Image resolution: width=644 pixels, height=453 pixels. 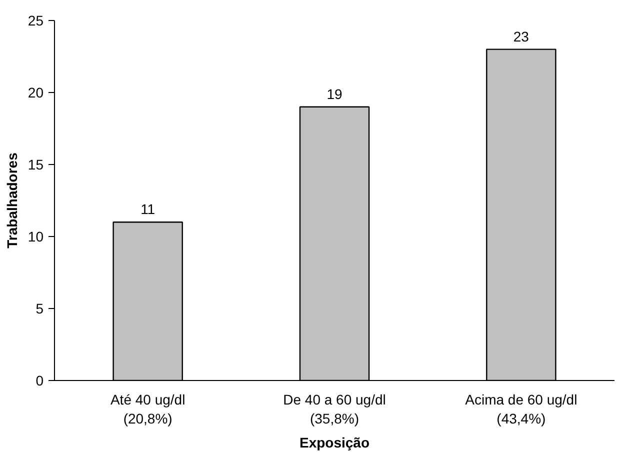 I want to click on data-label: 23, so click(x=521, y=36).